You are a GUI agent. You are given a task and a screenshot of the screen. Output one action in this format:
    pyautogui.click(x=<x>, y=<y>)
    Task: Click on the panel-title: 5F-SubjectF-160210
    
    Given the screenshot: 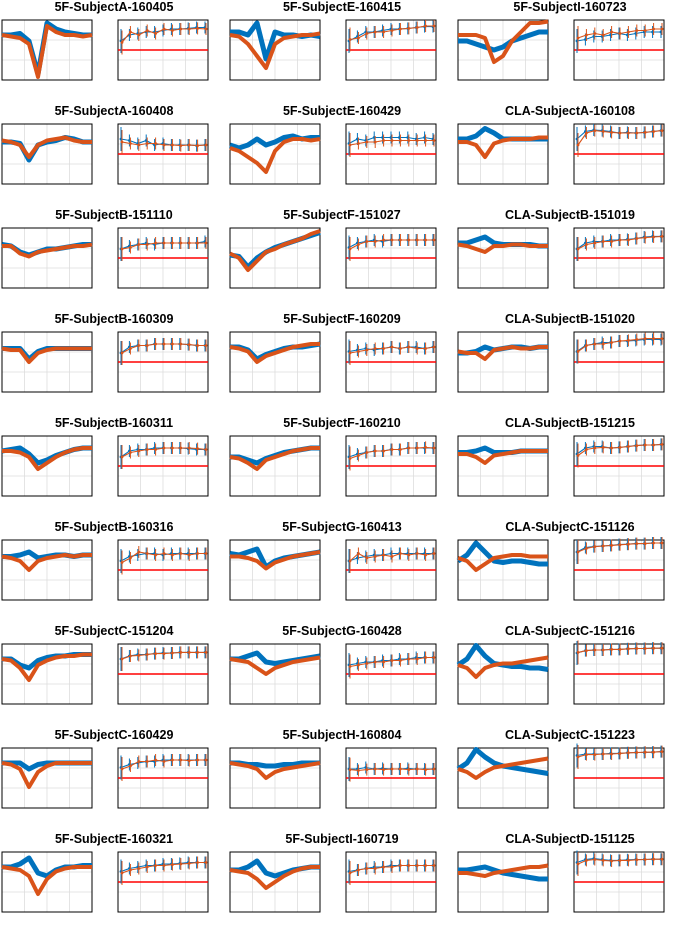 What is the action you would take?
    pyautogui.click(x=342, y=423)
    